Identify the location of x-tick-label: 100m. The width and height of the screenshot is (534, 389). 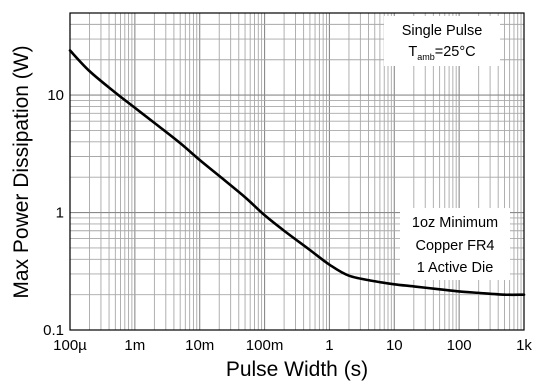
(265, 345).